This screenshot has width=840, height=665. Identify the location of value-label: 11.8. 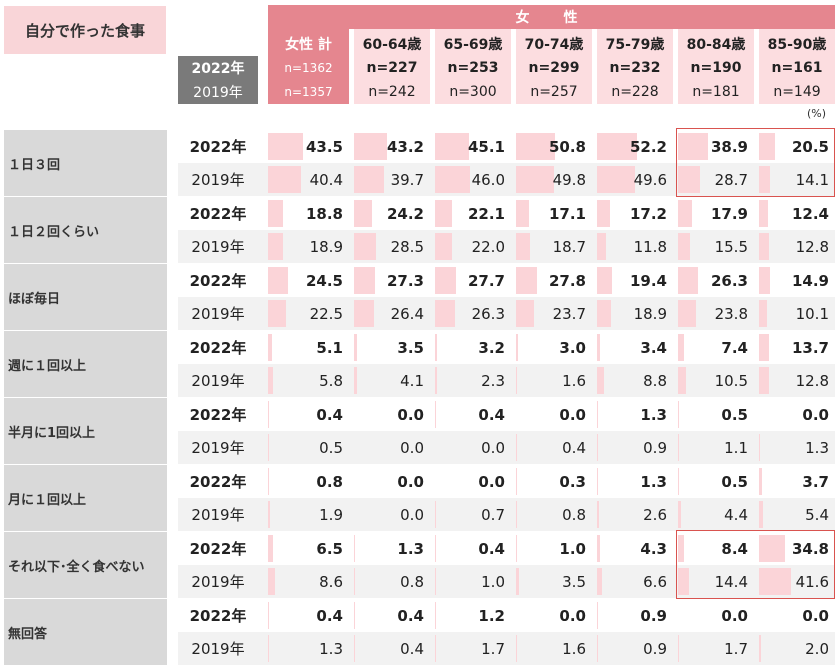
(650, 247).